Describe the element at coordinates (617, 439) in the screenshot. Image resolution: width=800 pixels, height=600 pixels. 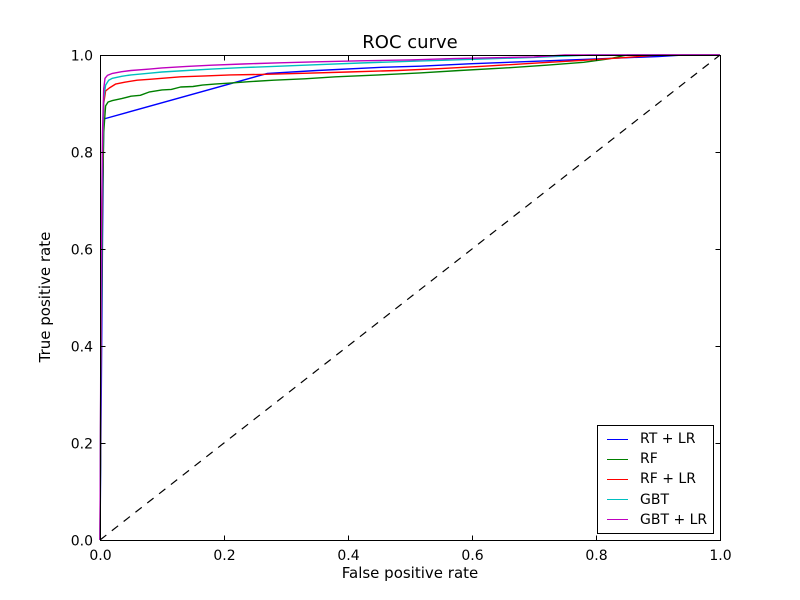
I see `legend-line-swatch-rt-lr` at that location.